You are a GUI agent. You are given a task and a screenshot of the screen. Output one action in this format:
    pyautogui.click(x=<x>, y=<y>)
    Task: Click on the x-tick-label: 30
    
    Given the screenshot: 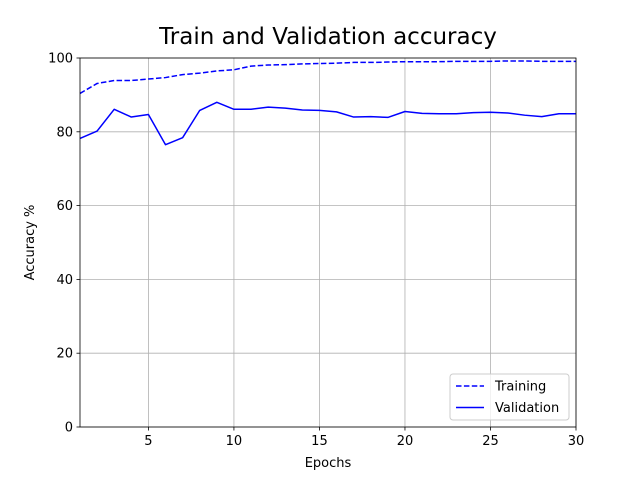 What is the action you would take?
    pyautogui.click(x=576, y=441)
    